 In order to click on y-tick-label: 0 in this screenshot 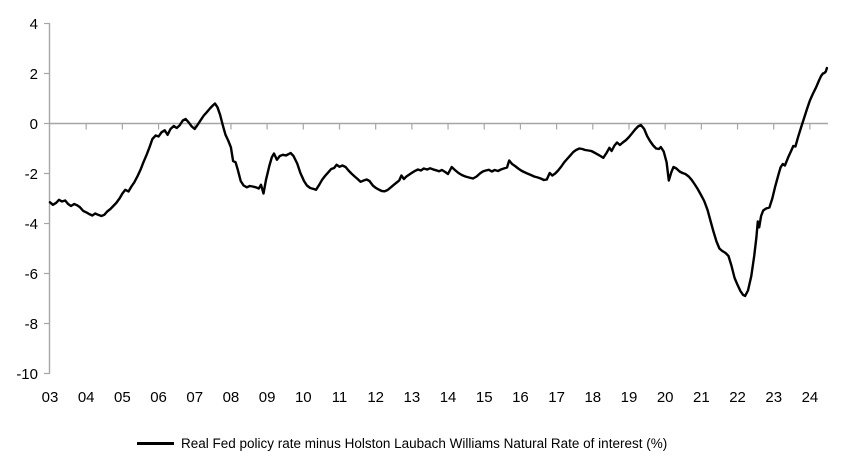, I will do `click(34, 124)`.